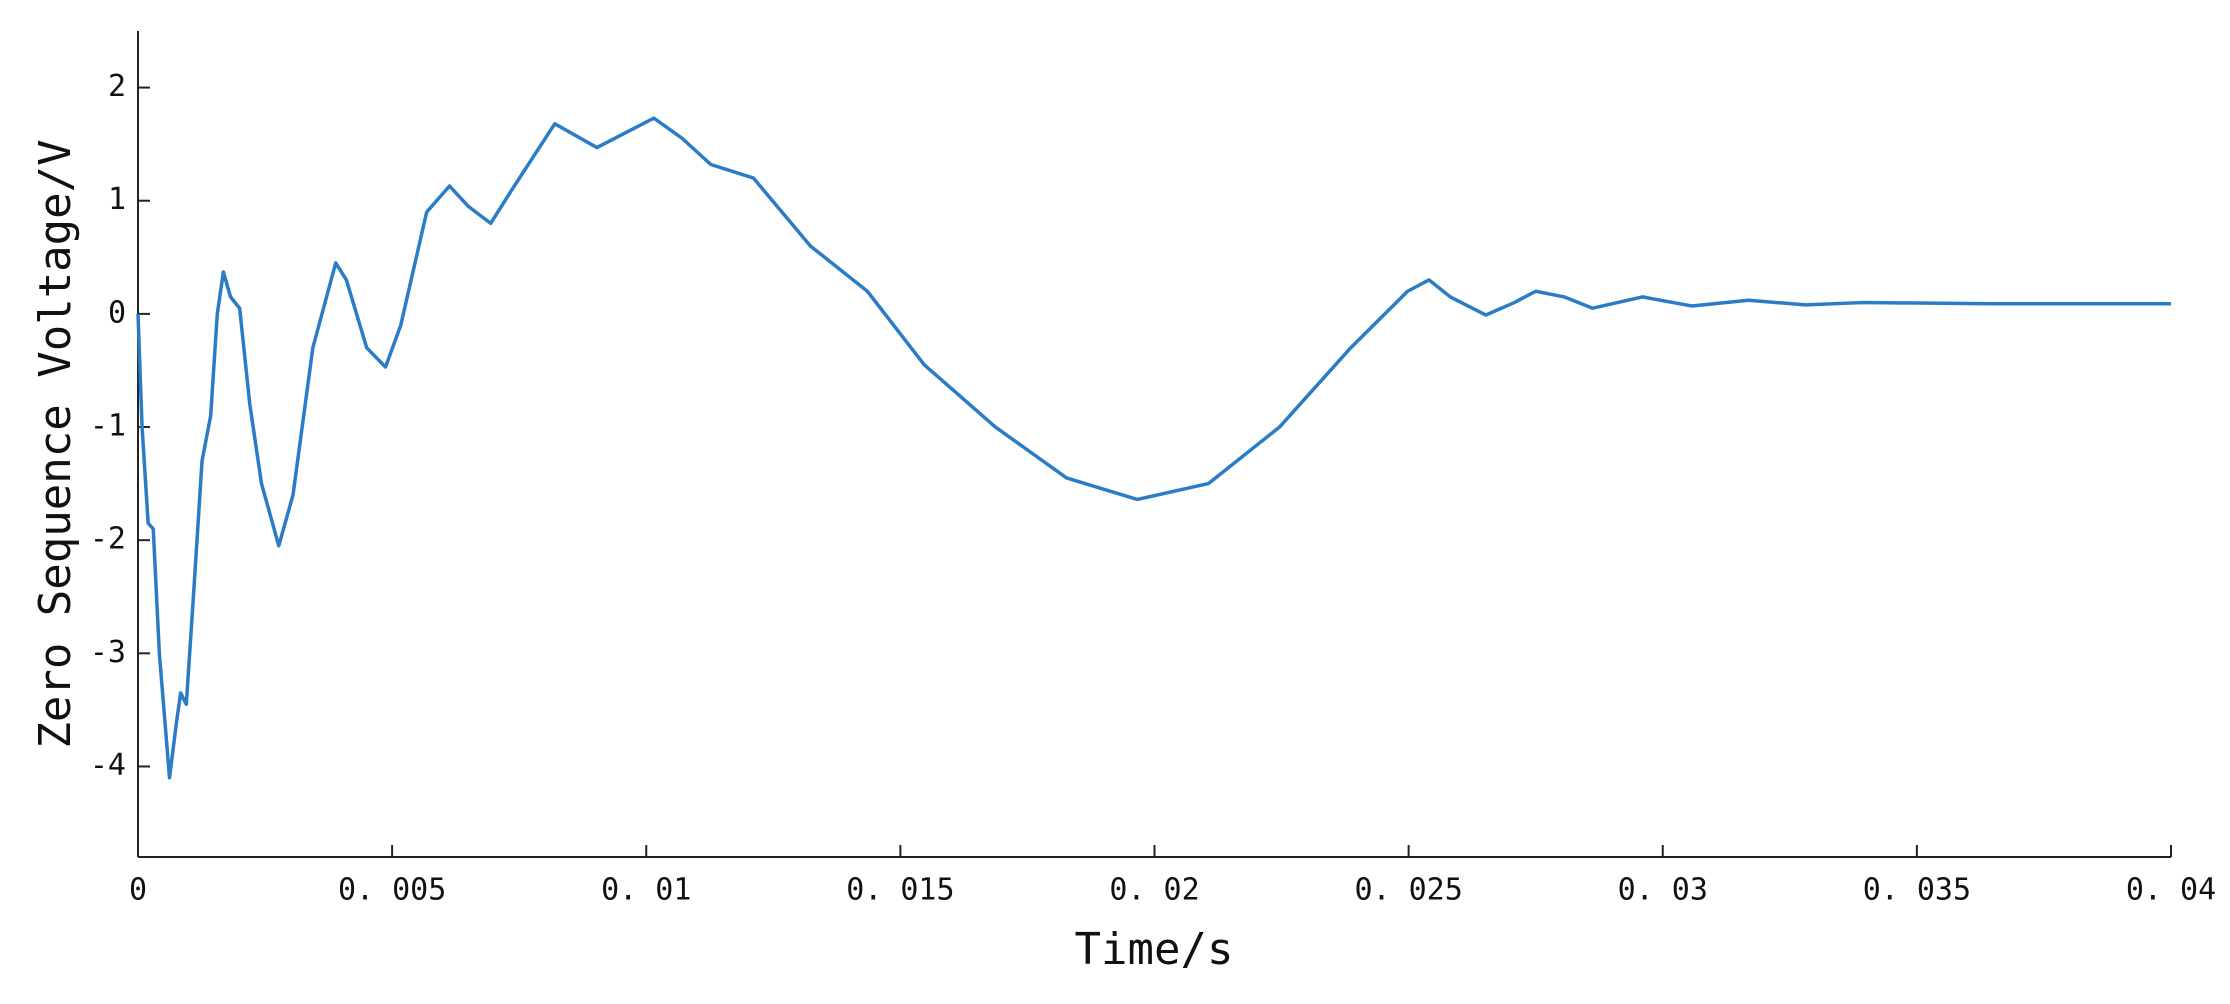  I want to click on x-tick-label: 0. 03, so click(1663, 890).